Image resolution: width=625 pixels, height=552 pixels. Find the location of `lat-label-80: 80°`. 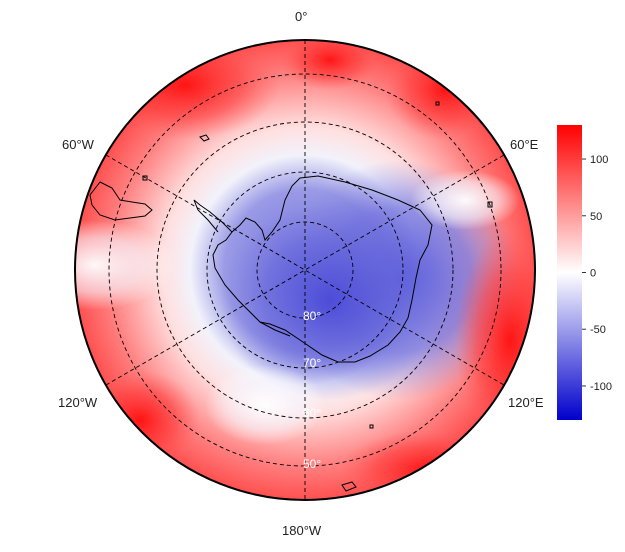

lat-label-80: 80° is located at coordinates (312, 316).